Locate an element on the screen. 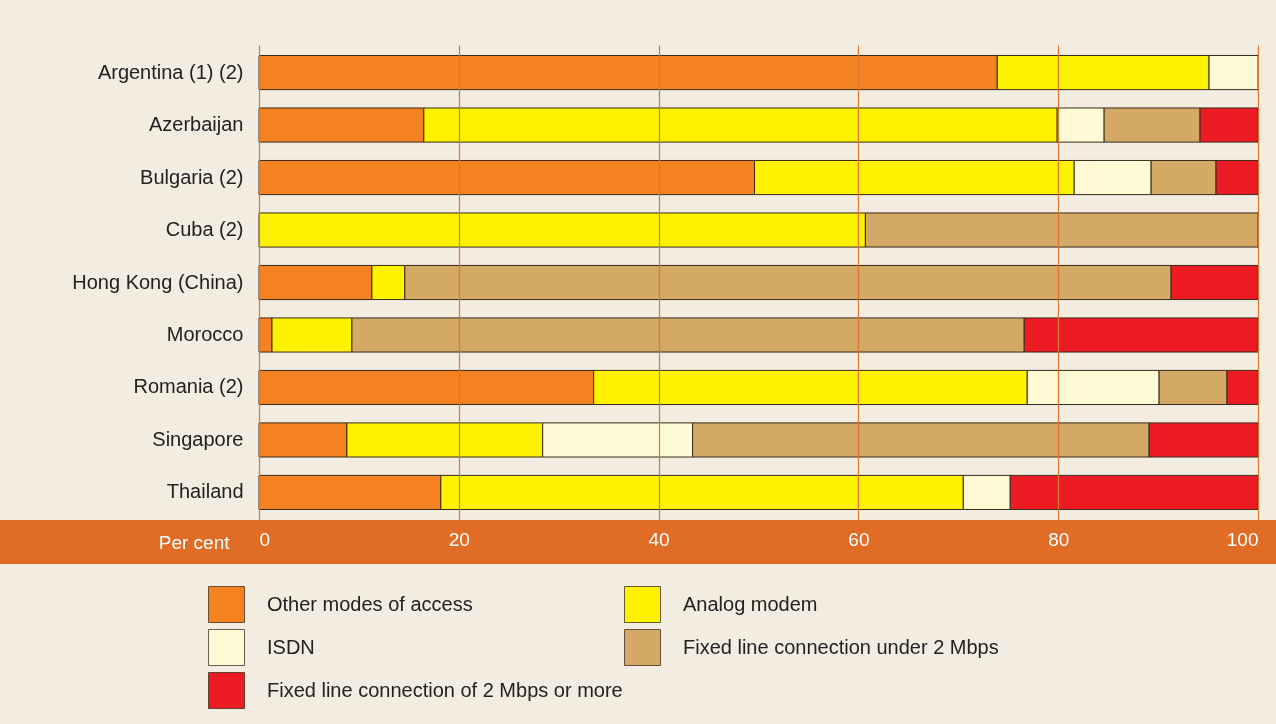 Image resolution: width=1276 pixels, height=724 pixels. y-tick-label: Thailand is located at coordinates (205, 491).